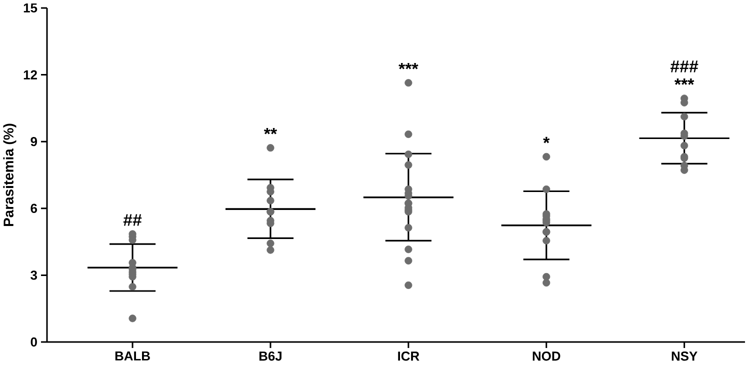  Describe the element at coordinates (684, 66) in the screenshot. I see `annotation: ###` at that location.